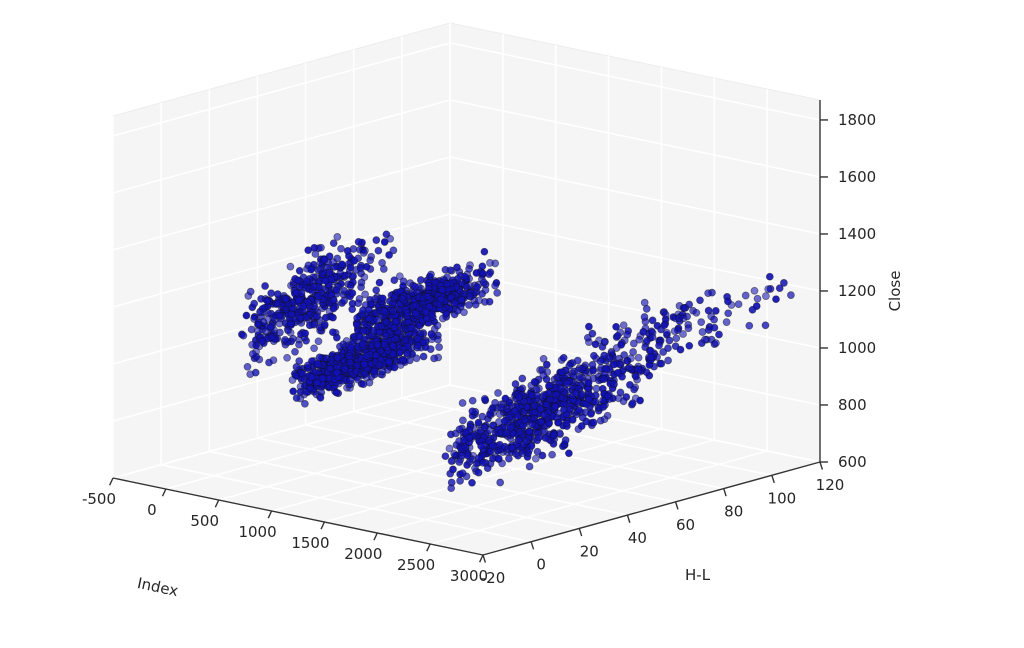 This screenshot has width=1024, height=648. Describe the element at coordinates (782, 498) in the screenshot. I see `svg-text: 100` at that location.